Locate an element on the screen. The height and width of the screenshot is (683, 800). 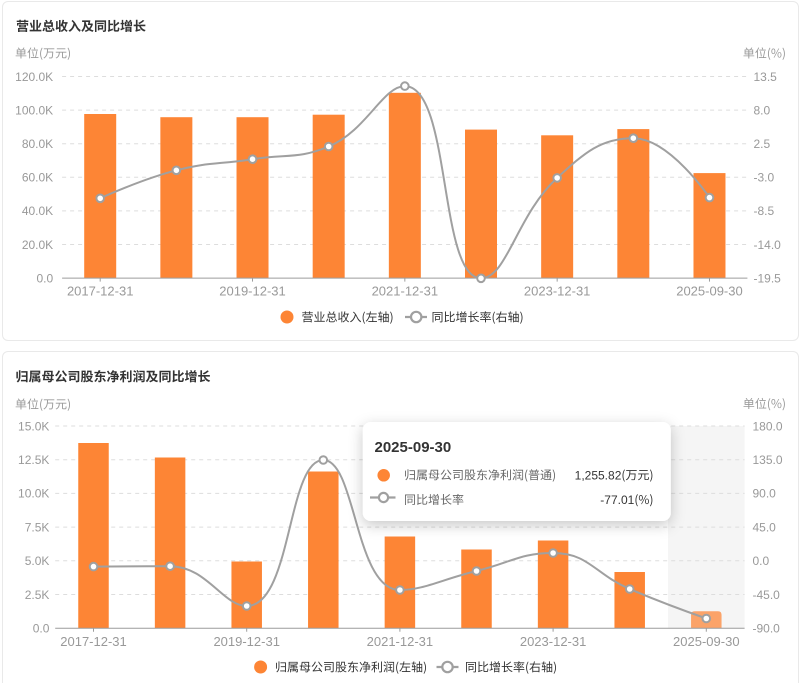
svg-text: -3.0 is located at coordinates (764, 178).